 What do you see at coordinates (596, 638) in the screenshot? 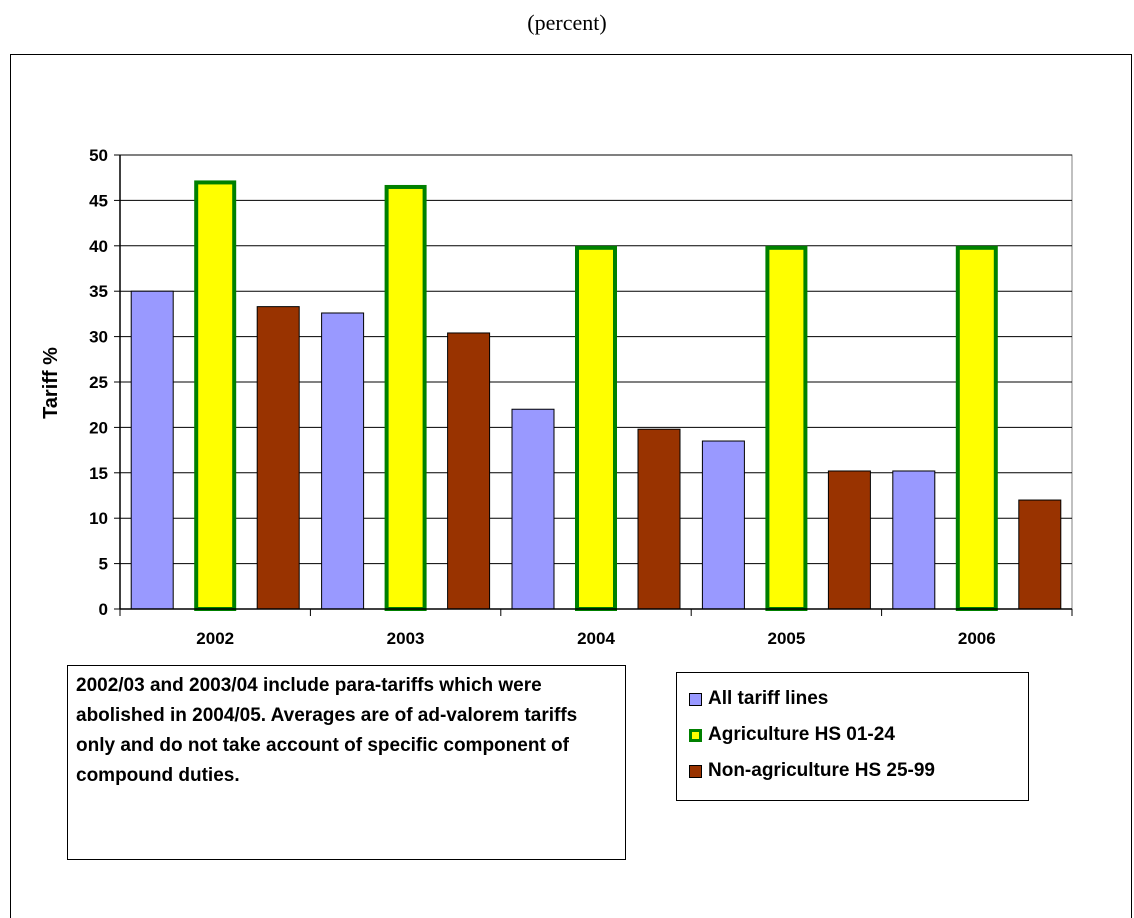
I see `x-tick-label: 2004` at bounding box center [596, 638].